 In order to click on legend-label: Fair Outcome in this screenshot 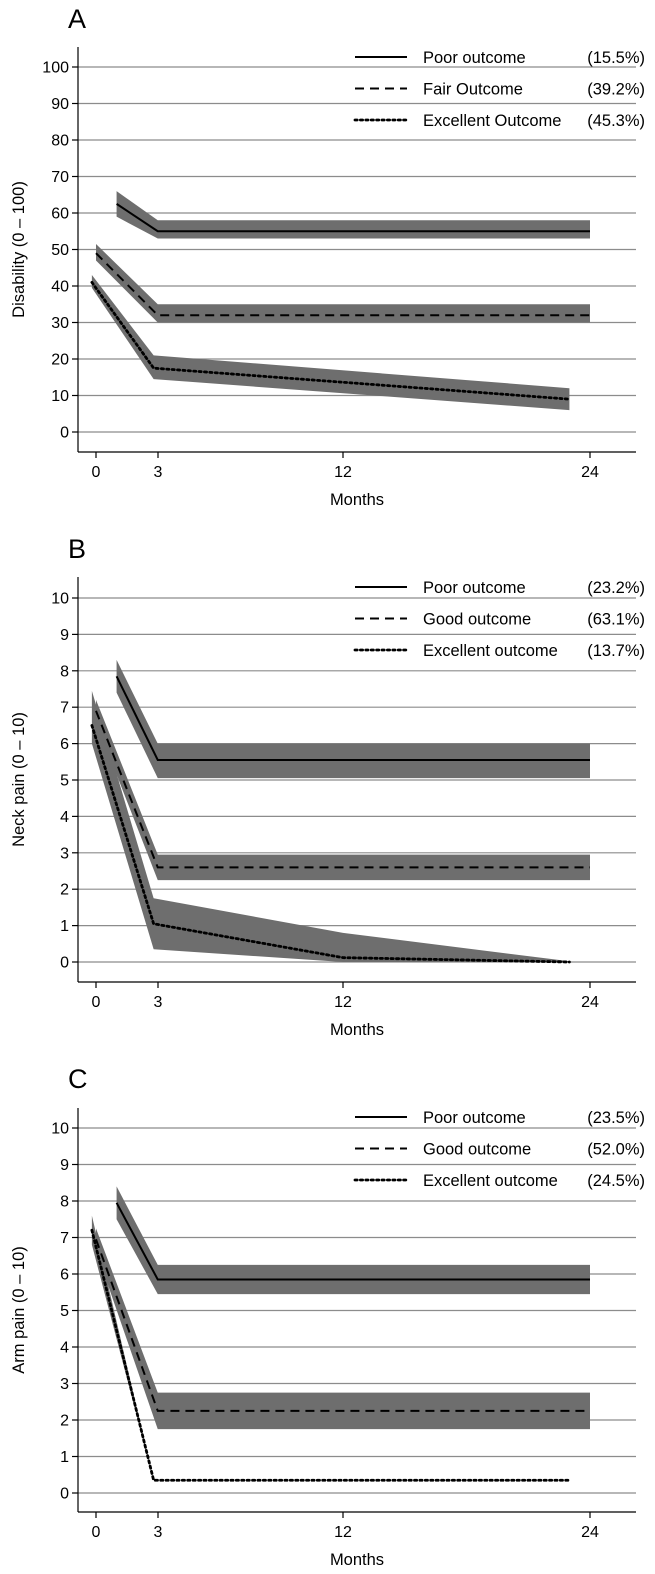, I will do `click(473, 90)`.